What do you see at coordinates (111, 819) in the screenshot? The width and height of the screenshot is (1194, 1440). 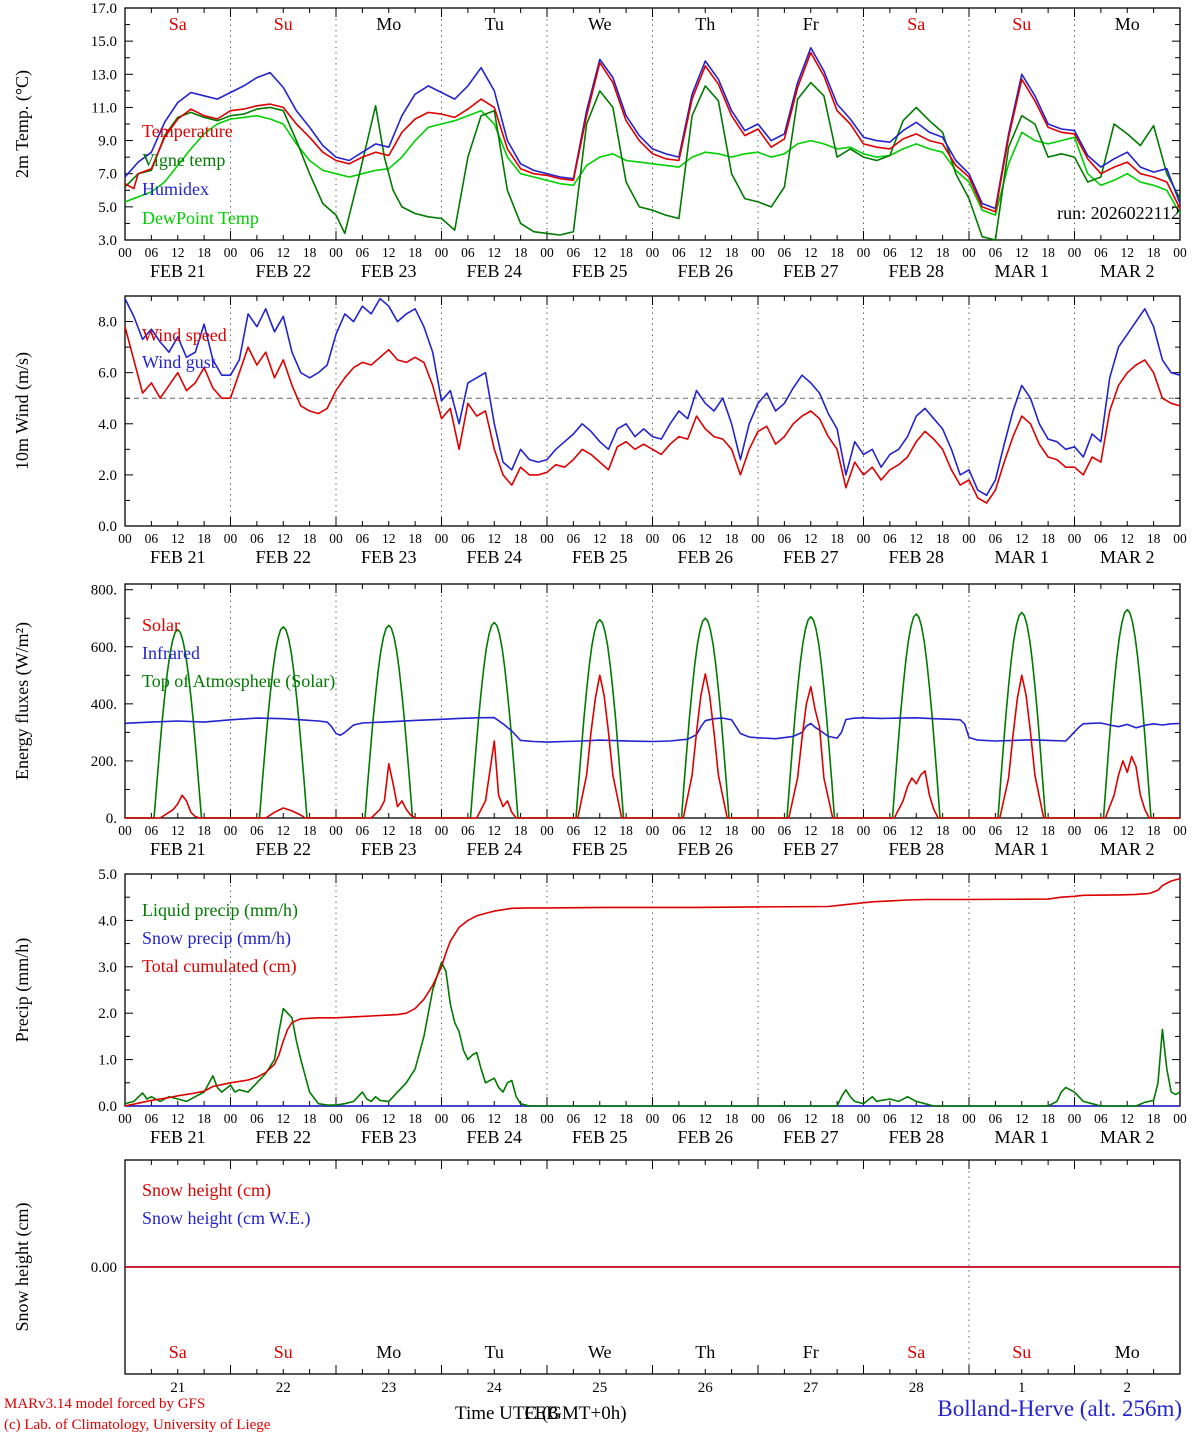 I see `y-tick-label: 0.` at bounding box center [111, 819].